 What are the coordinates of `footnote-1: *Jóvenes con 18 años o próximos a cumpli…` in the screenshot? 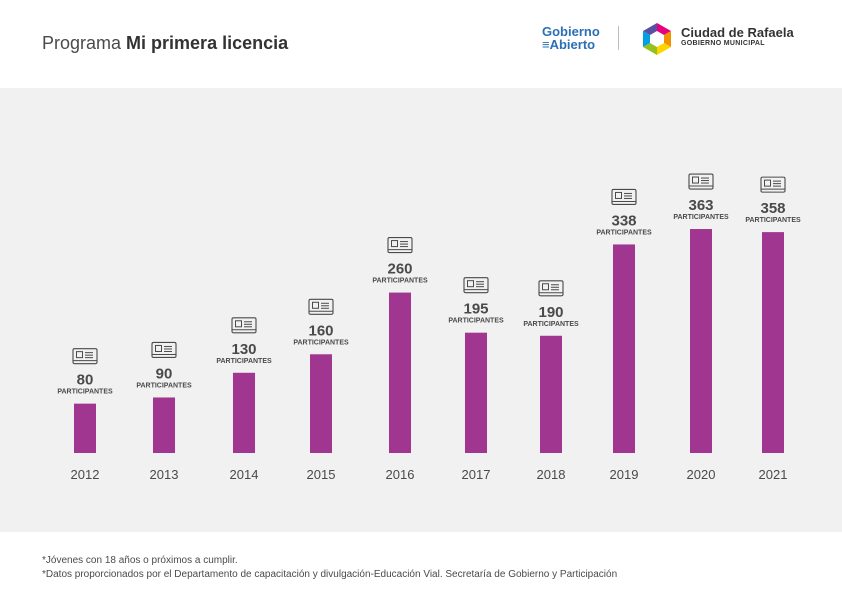 It's located at (140, 560).